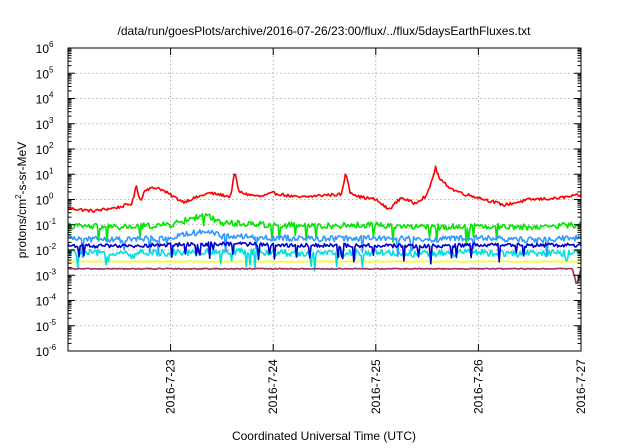 The height and width of the screenshot is (448, 640). Describe the element at coordinates (51, 196) in the screenshot. I see `y-tick-exponent: 0` at that location.